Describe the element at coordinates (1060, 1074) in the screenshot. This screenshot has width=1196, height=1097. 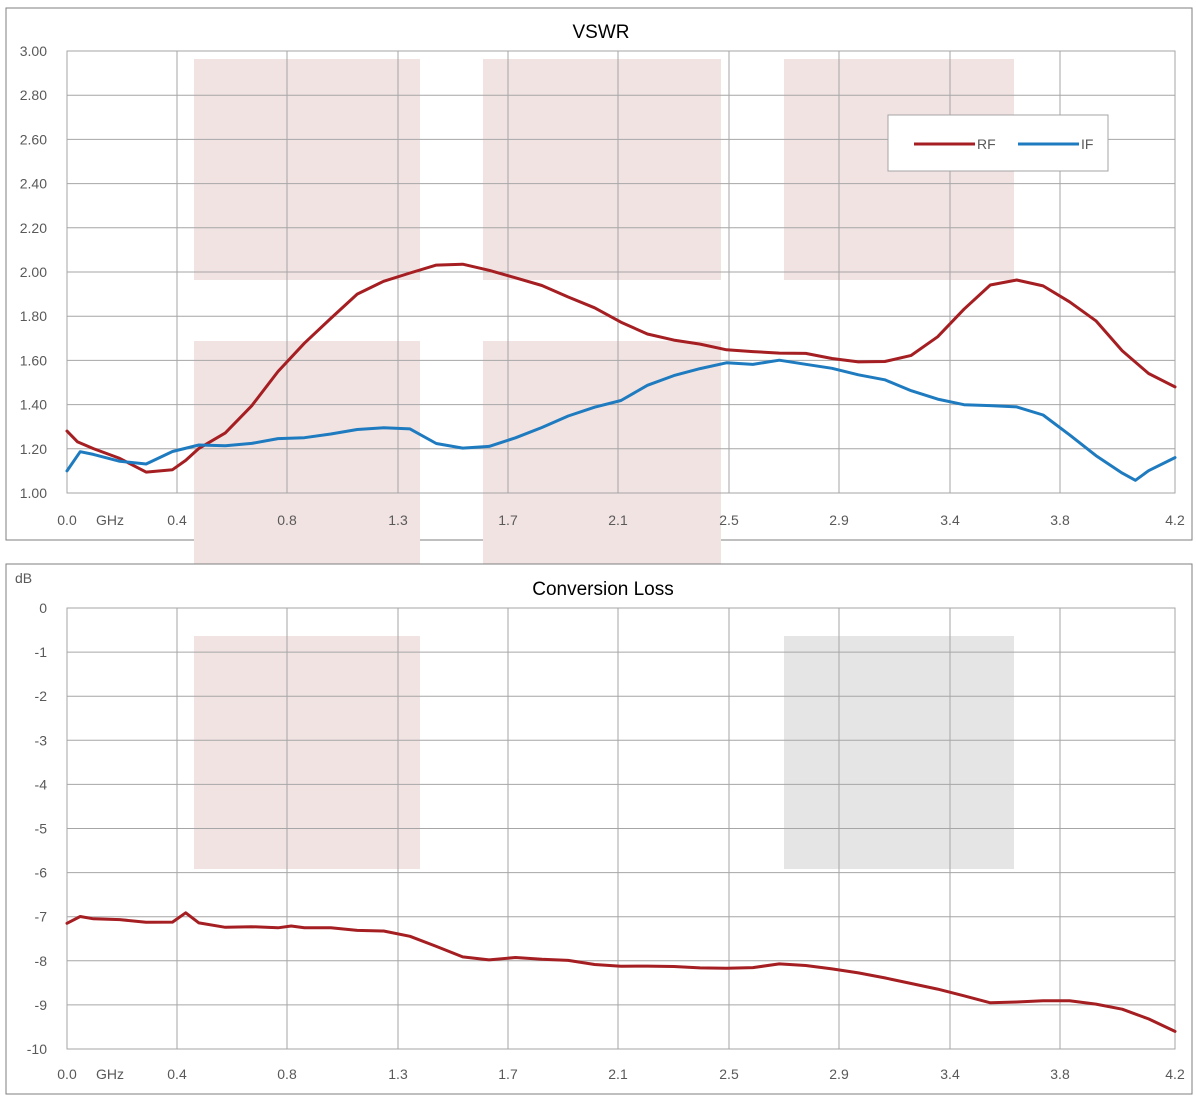
I see `conversion-loss-x-tick-label: 3.8` at that location.